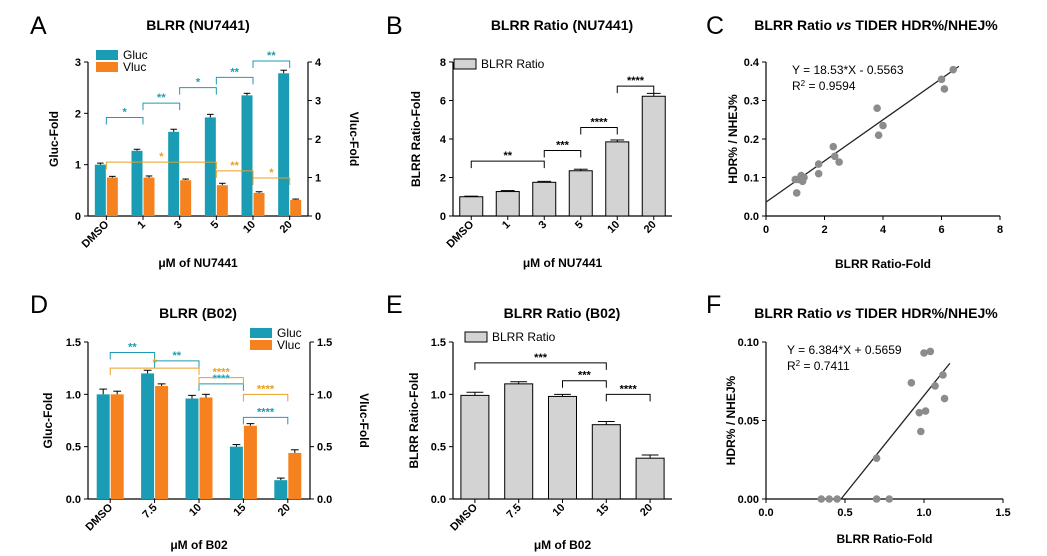 Image resolution: width=1047 pixels, height=556 pixels. Describe the element at coordinates (765, 513) in the screenshot. I see `x-tick-label: 0.0` at that location.